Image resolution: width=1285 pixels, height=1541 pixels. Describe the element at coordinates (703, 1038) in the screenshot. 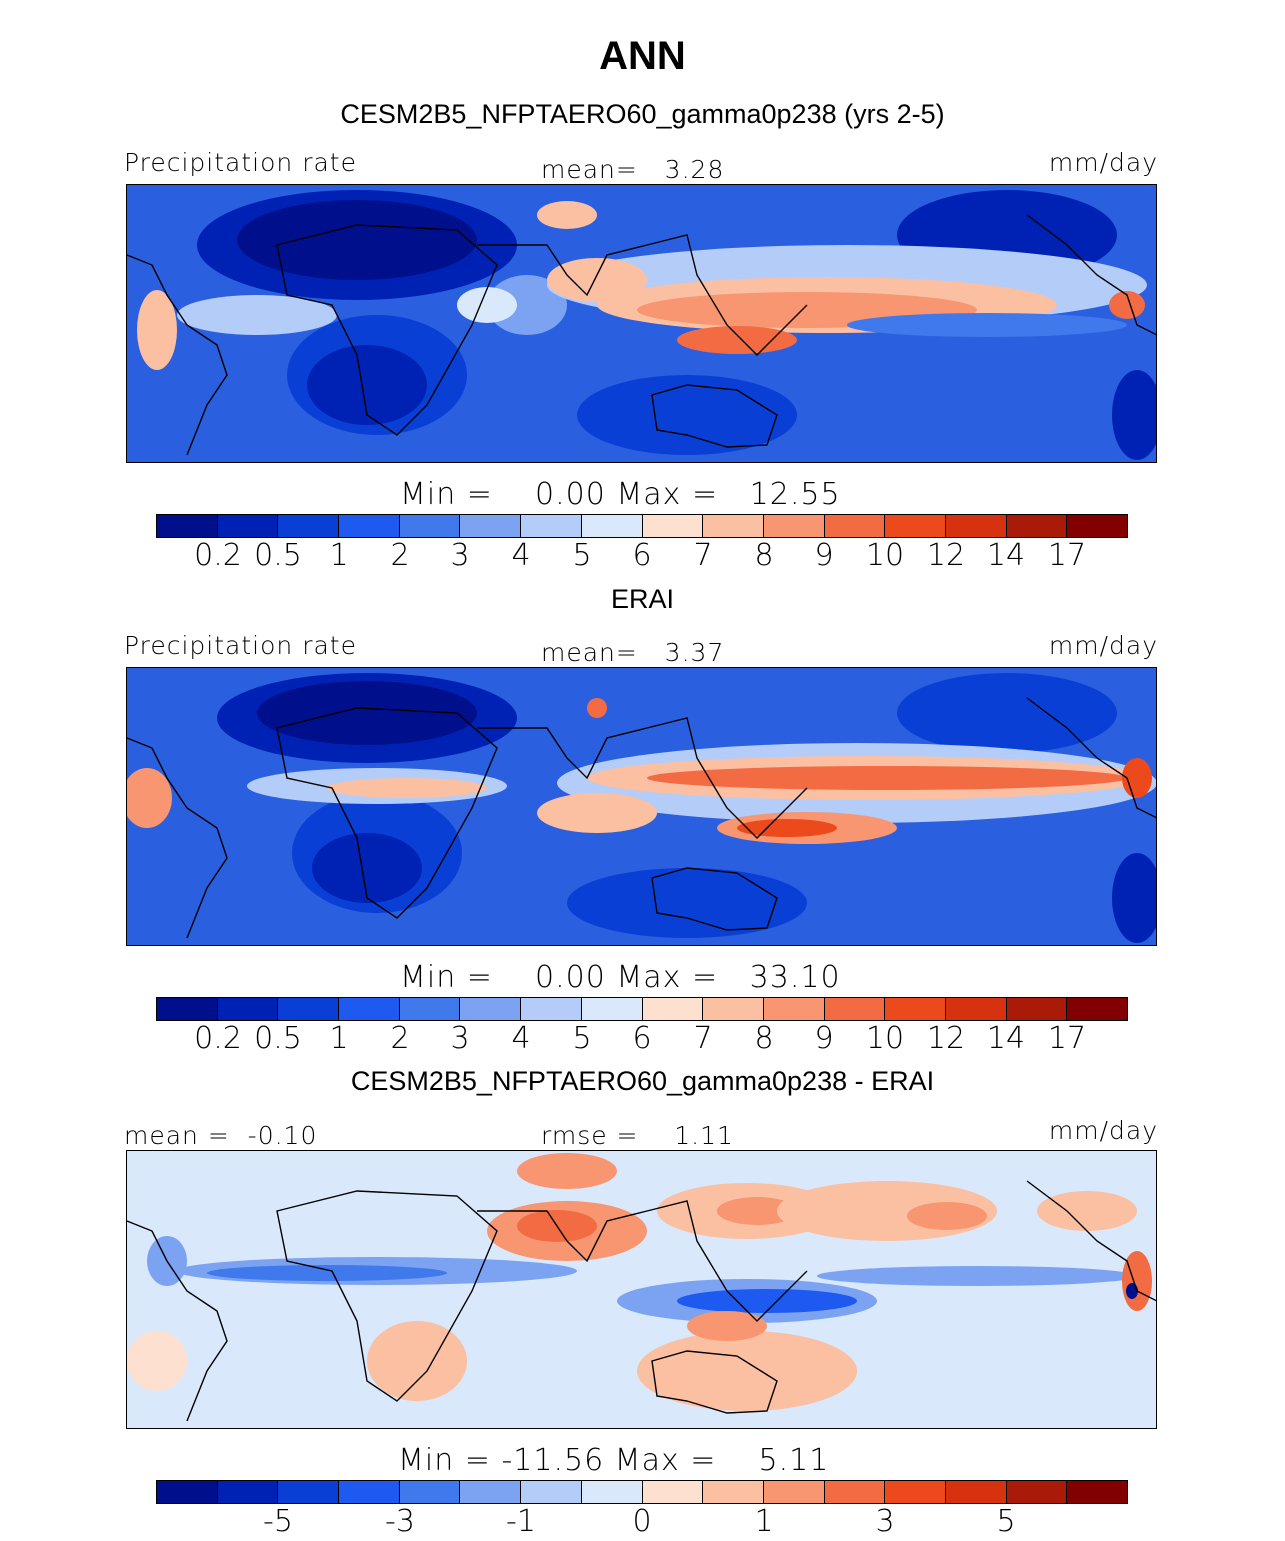

I see `panel-2-colorbar-tick: 7` at that location.